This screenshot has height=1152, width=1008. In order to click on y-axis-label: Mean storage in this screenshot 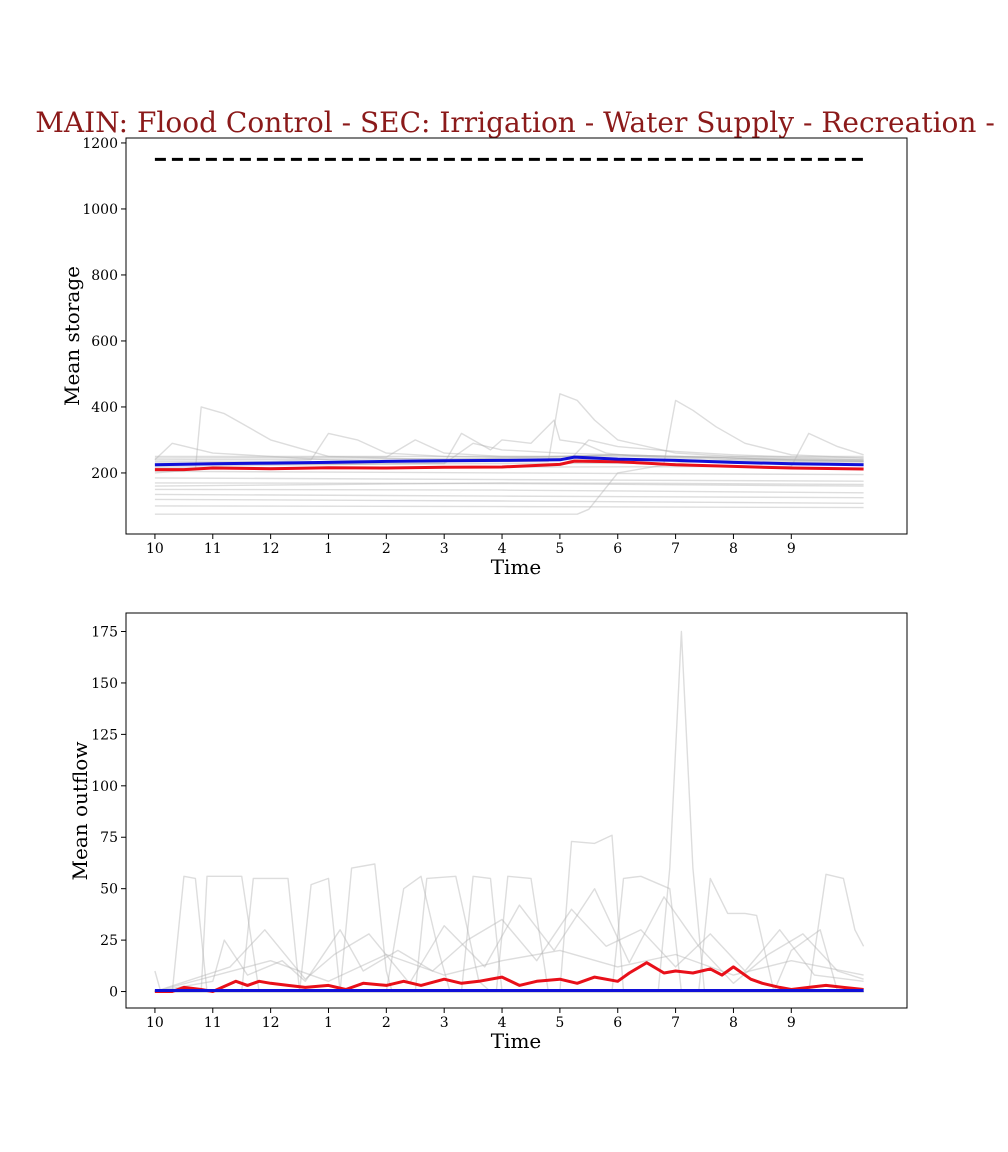, I will do `click(72, 336)`.